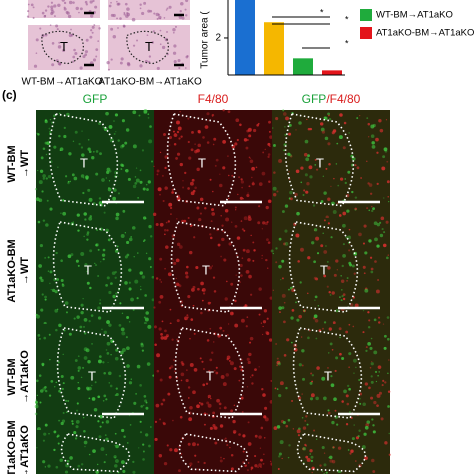 The width and height of the screenshot is (474, 474). Describe the element at coordinates (25, 449) in the screenshot. I see `row-label: →AT1aKO` at that location.